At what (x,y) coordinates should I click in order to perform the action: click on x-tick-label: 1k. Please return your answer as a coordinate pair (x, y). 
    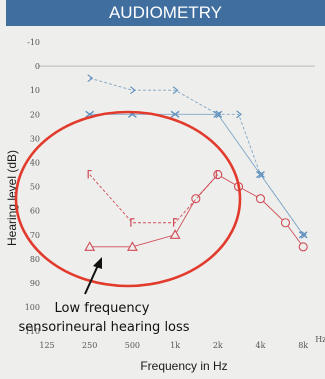
    Looking at the image, I should click on (175, 345).